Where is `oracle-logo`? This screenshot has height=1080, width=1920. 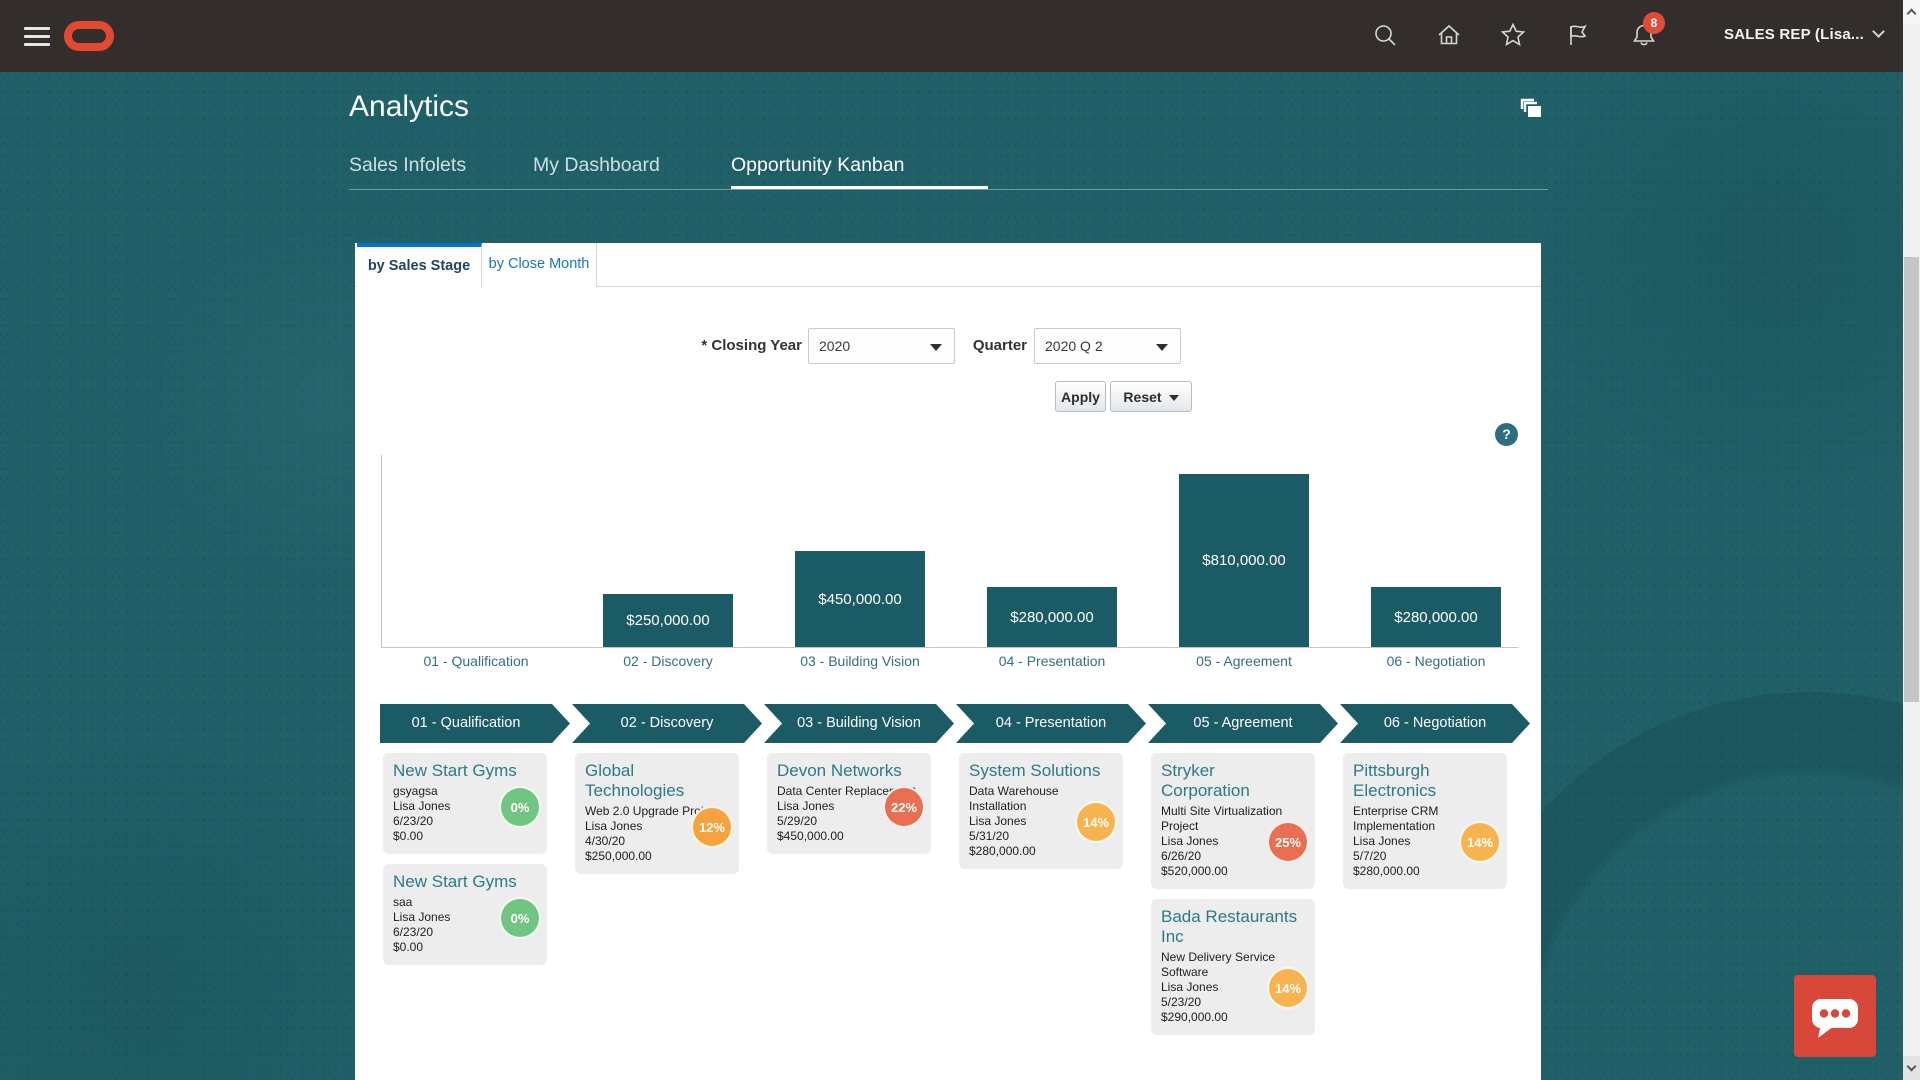
oracle-logo is located at coordinates (89, 36).